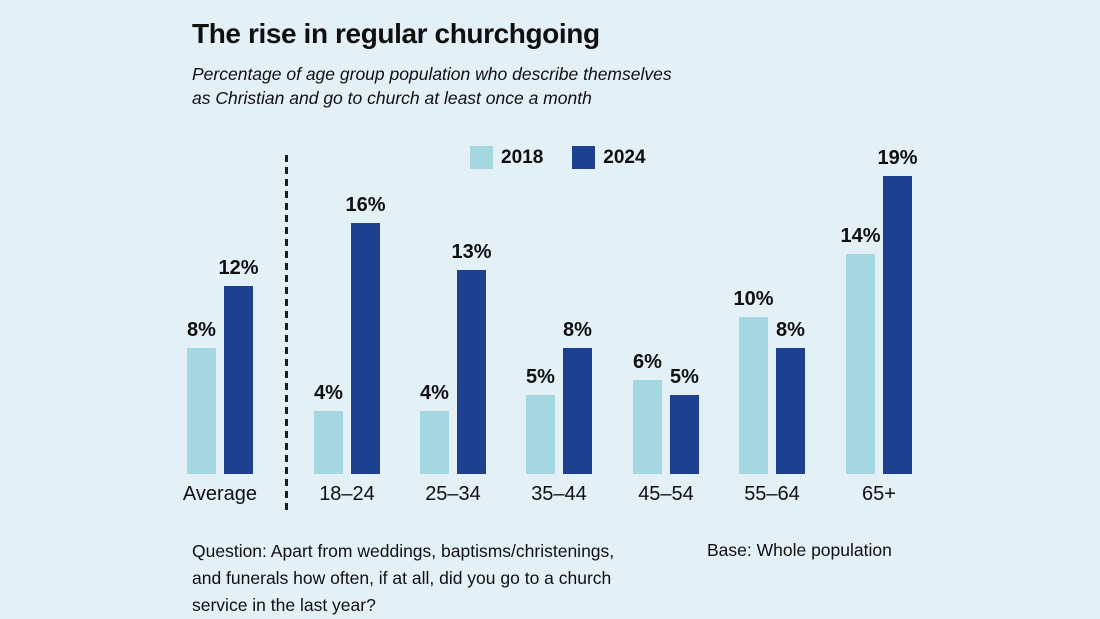 Image resolution: width=1100 pixels, height=619 pixels. Describe the element at coordinates (328, 393) in the screenshot. I see `value-label-2018-18–24: 4%` at that location.